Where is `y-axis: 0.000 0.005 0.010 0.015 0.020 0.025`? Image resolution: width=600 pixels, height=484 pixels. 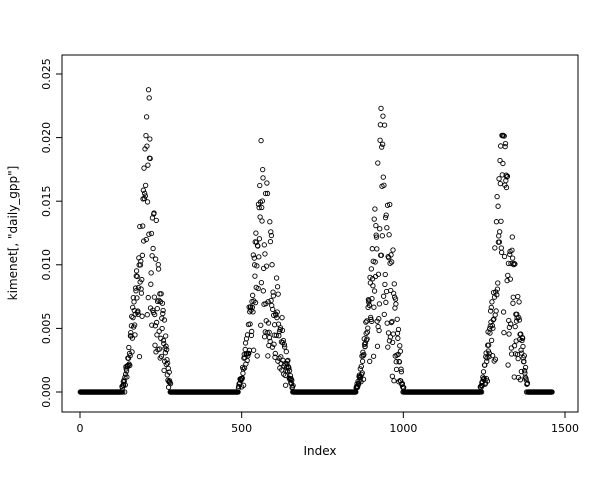 y-axis: 0.000 0.005 0.010 0.015 0.020 0.025 is located at coordinates (51, 233).